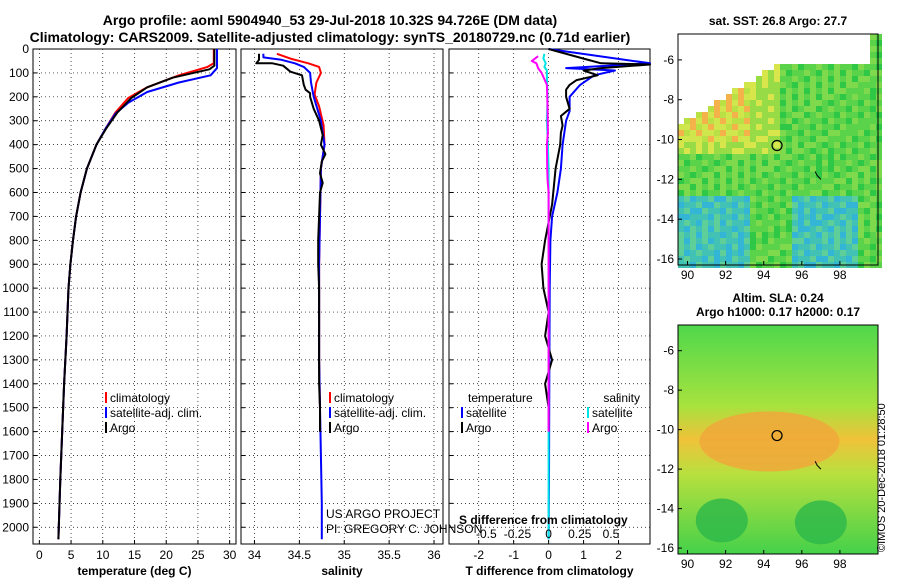 Image resolution: width=900 pixels, height=580 pixels. I want to click on sla_map-y-tick-label: -8, so click(668, 390).